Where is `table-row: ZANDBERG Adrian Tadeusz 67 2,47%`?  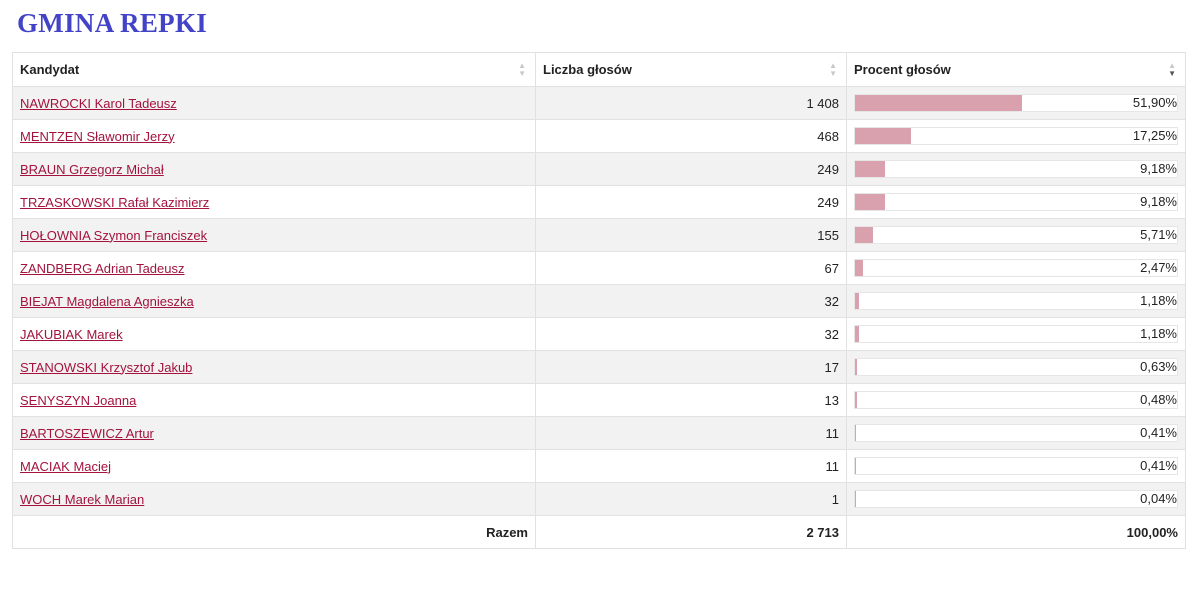 table-row: ZANDBERG Adrian Tadeusz 67 2,47% is located at coordinates (599, 268).